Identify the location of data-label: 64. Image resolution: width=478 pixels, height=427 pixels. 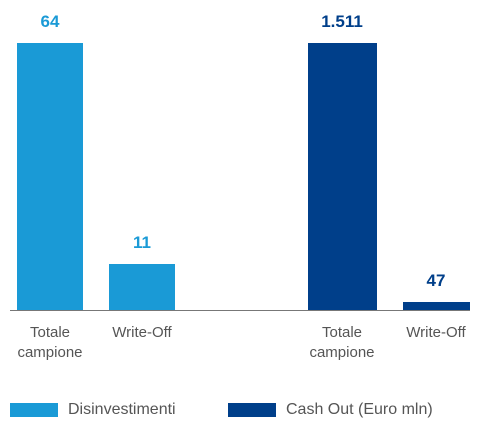
(50, 21).